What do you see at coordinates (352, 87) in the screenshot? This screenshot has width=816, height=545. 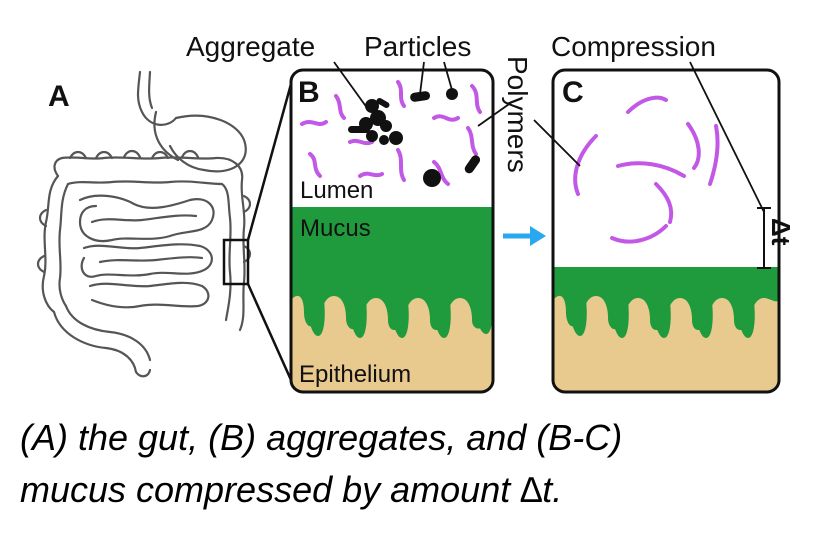 I see `aggregate-leader` at bounding box center [352, 87].